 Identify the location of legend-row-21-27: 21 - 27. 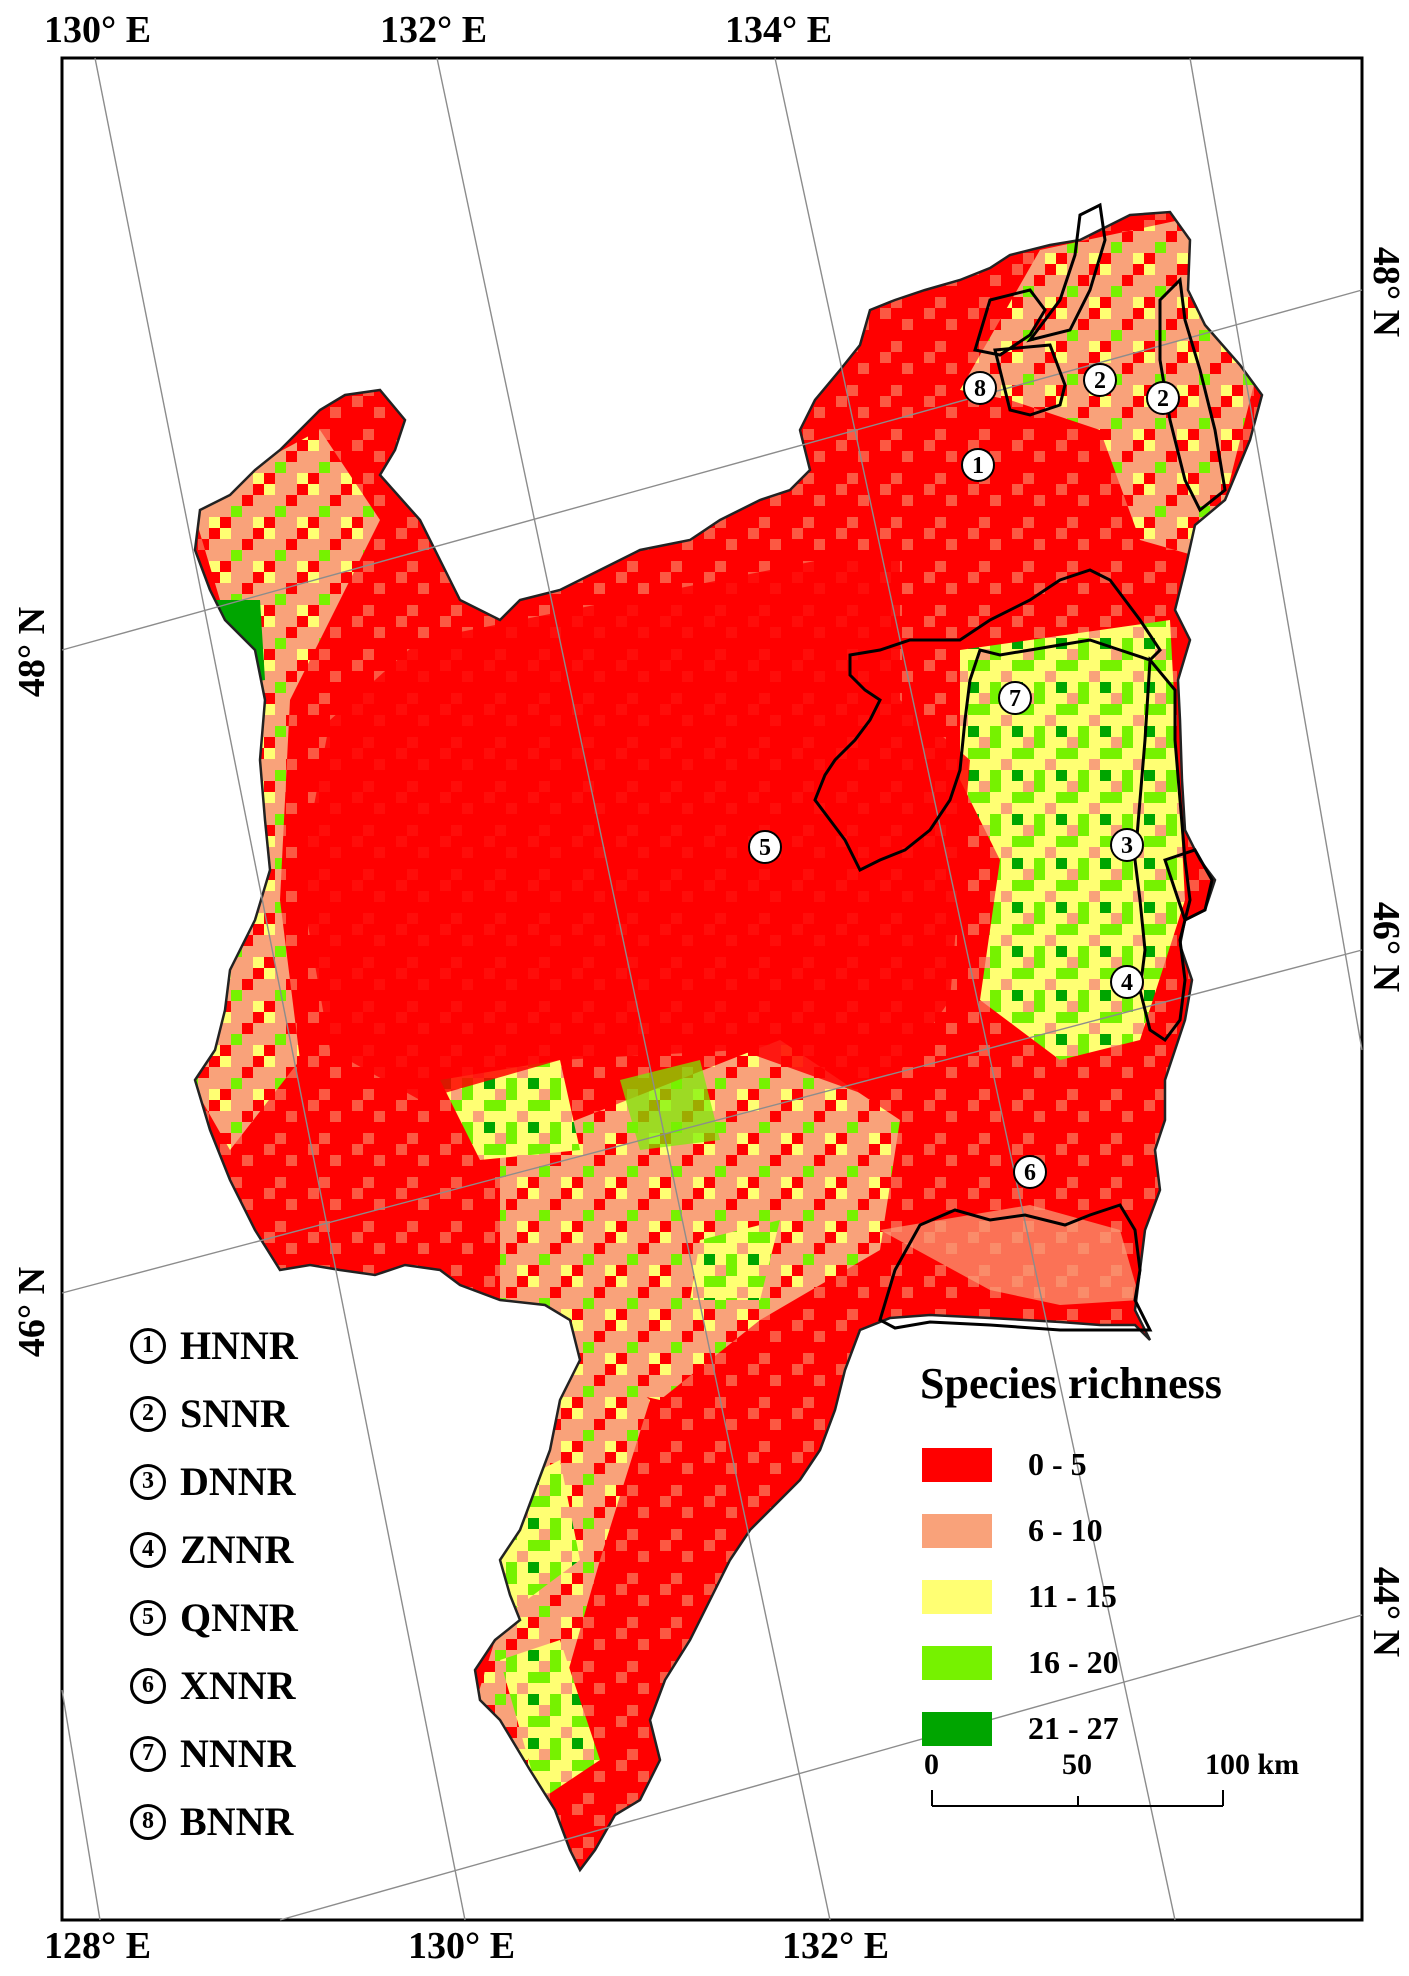
(1020, 1728).